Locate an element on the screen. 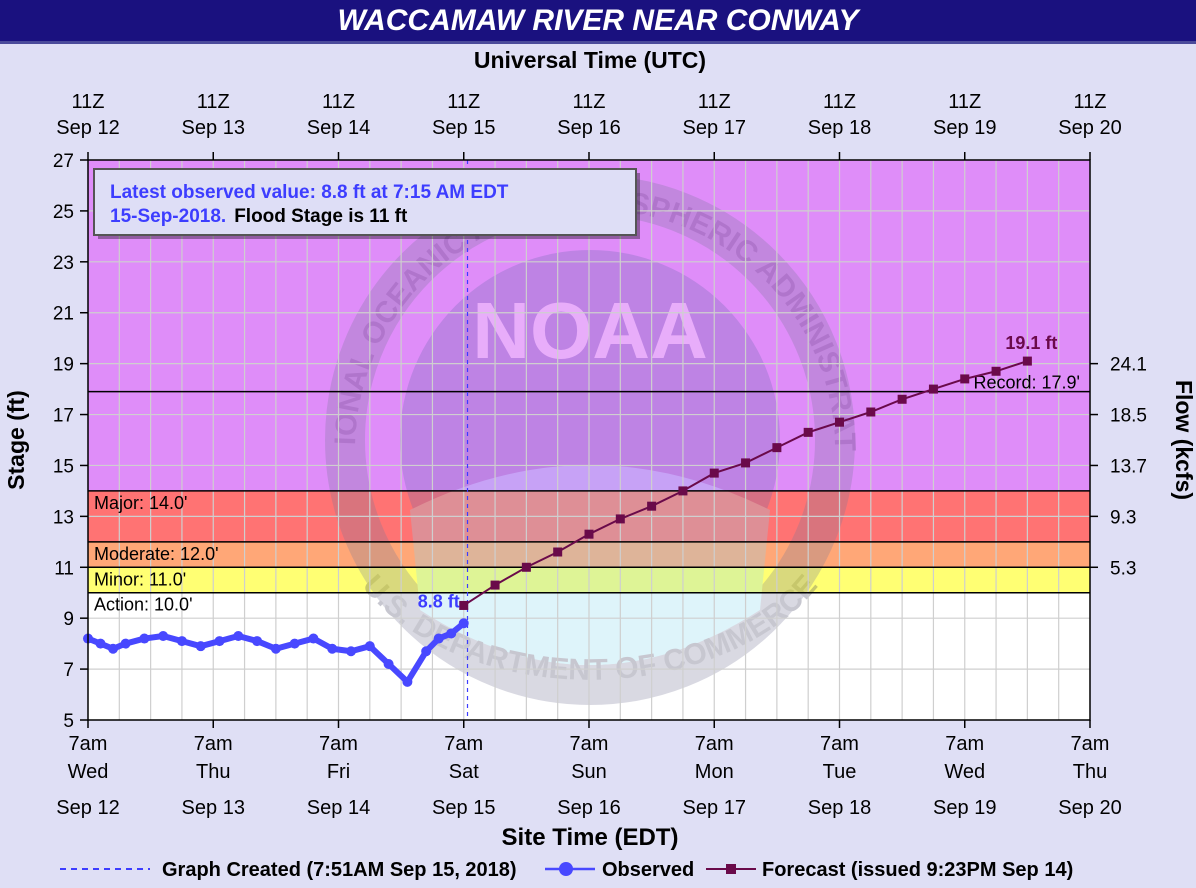 The image size is (1196, 888). y2-tick-label: 5.3 is located at coordinates (1123, 568).